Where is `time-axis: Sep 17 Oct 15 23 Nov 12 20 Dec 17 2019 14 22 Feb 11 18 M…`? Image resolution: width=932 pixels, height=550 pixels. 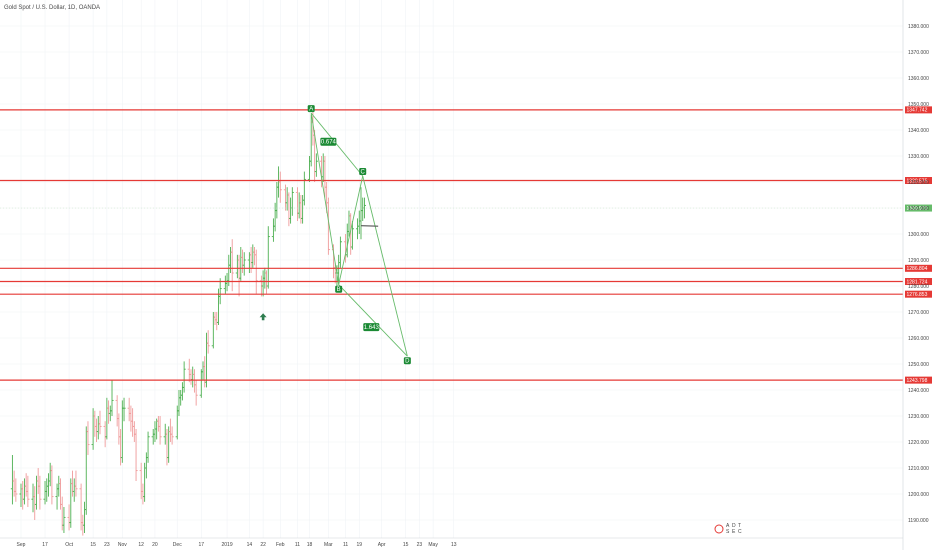 time-axis: Sep 17 Oct 15 23 Nov 12 20 Dec 17 2019 14 22 Feb 11 18 M… is located at coordinates (451, 542).